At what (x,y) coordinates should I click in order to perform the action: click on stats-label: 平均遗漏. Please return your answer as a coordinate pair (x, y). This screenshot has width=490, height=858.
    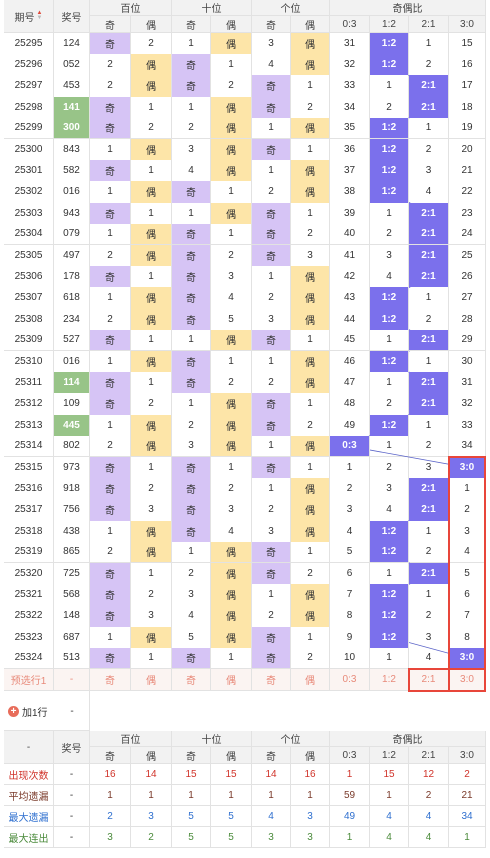
    Looking at the image, I should click on (29, 795).